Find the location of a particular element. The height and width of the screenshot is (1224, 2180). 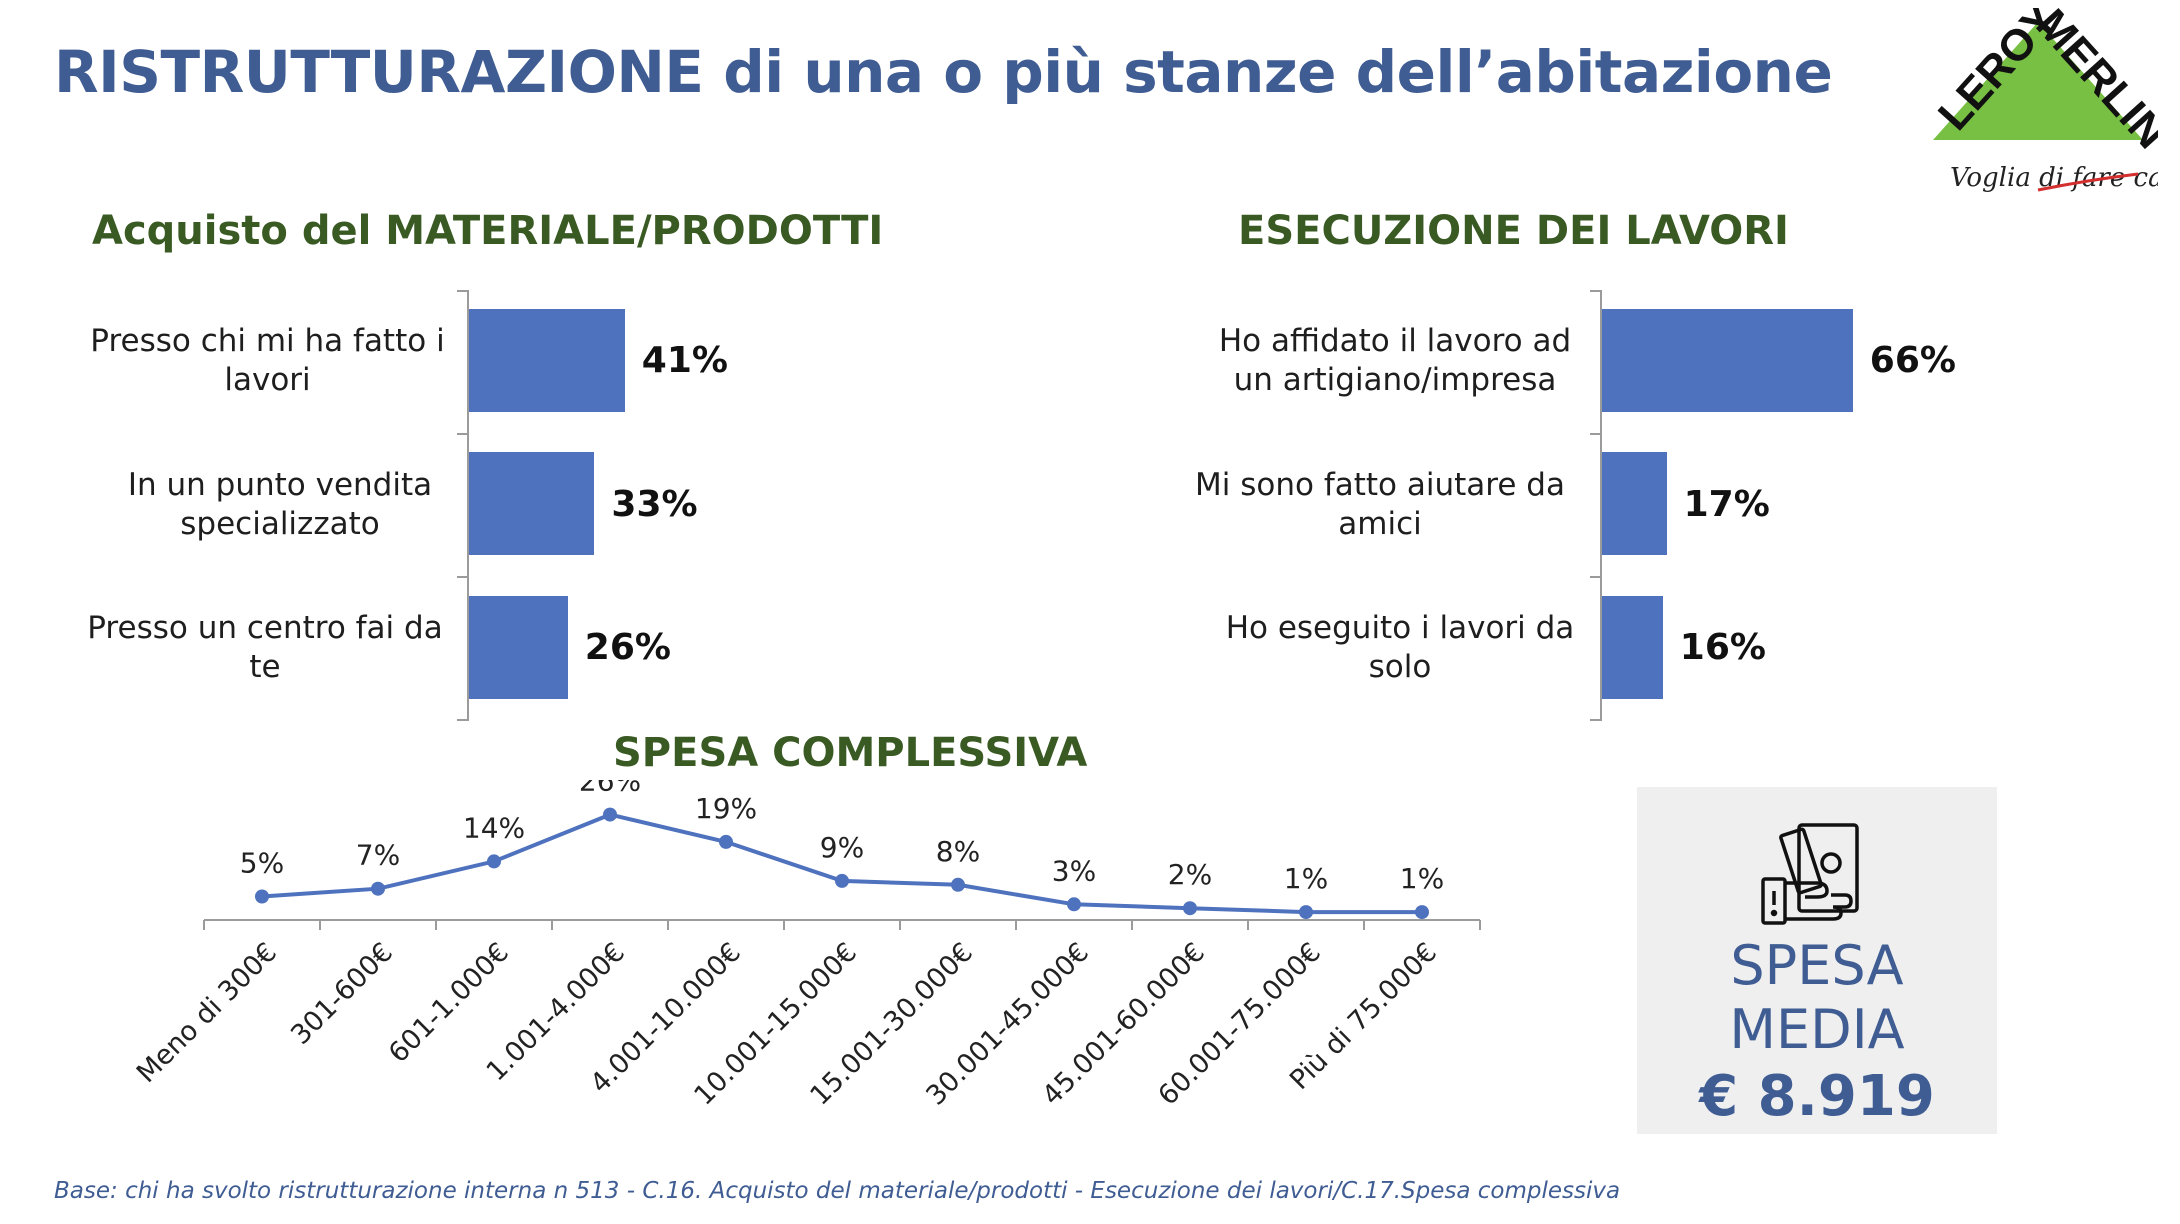

chart-title-materiale: Acquisto del MATERIALE/PRODOTTI is located at coordinates (488, 231).